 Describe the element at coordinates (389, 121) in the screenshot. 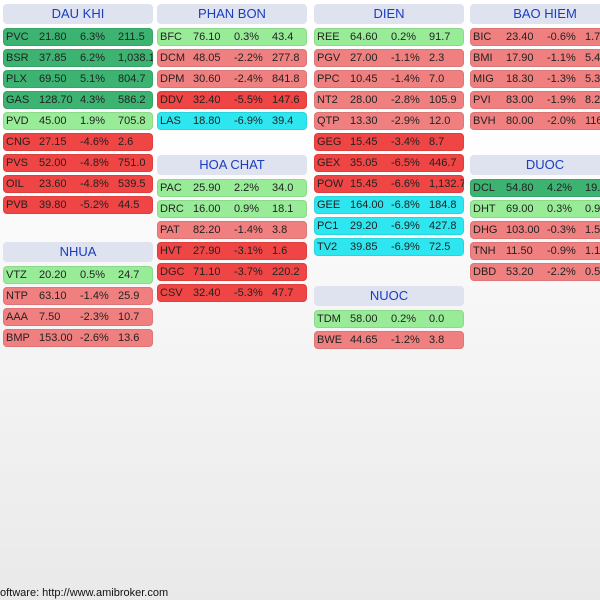

I see `stock-row-qtp: QTP 13.30 -2.9% 12.0` at that location.